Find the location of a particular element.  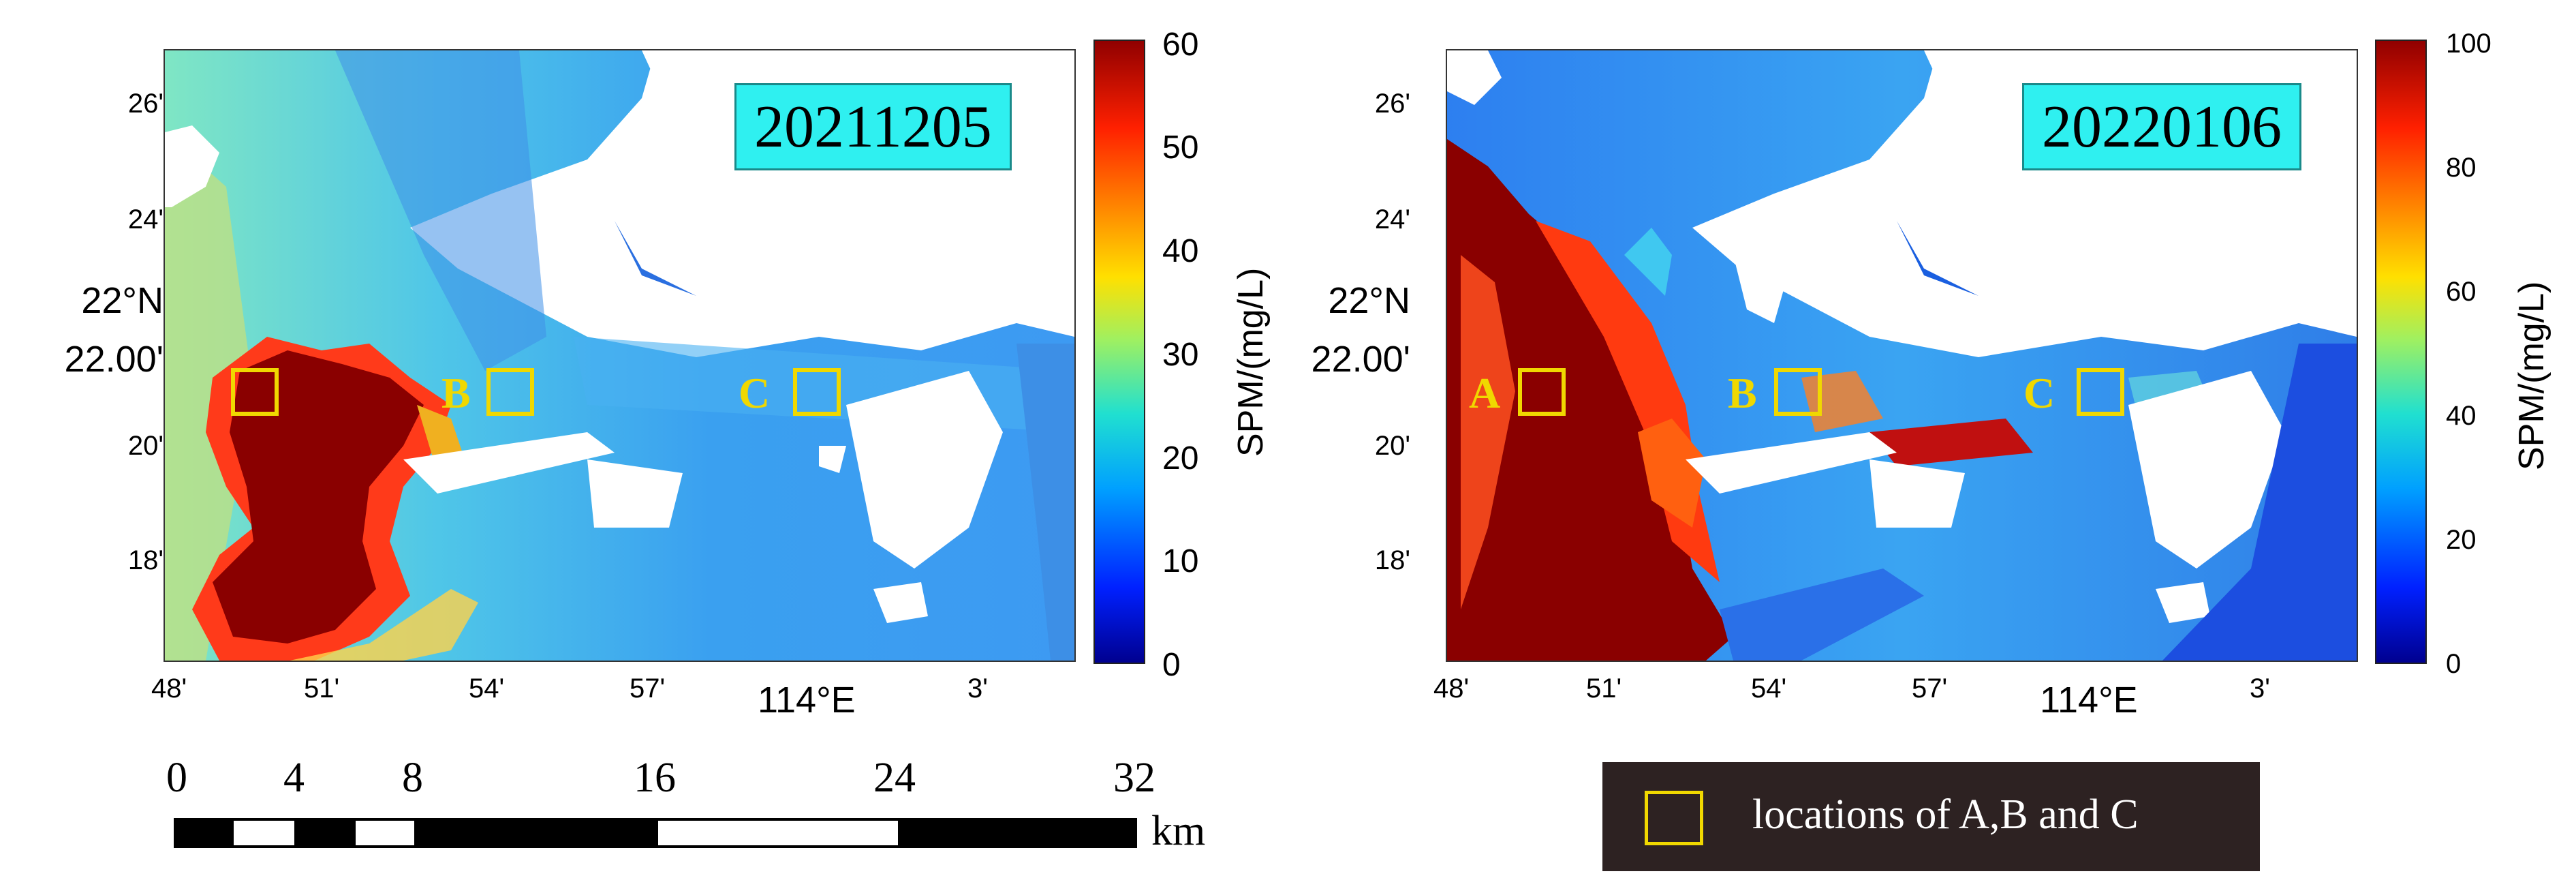

colorbar-left-tick-40: 40 is located at coordinates (1180, 251).